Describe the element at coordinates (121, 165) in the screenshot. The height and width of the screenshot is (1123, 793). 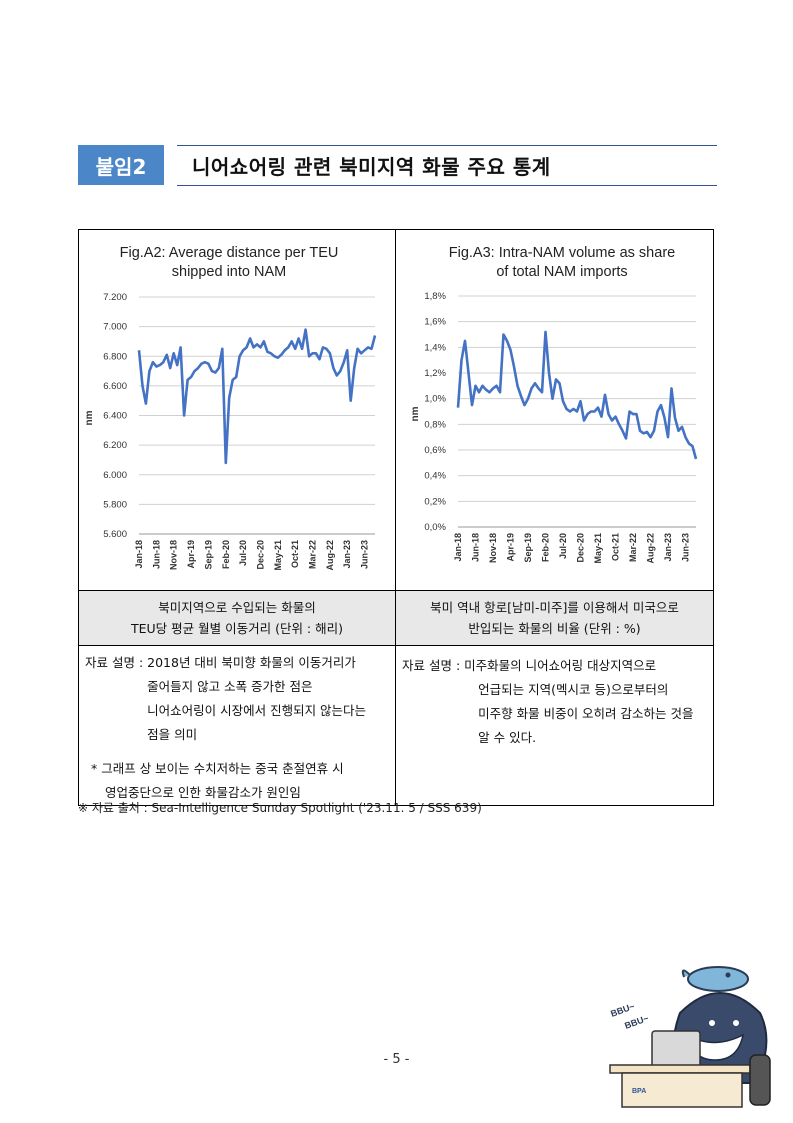
I see `appendix-badge: 붙임2` at that location.